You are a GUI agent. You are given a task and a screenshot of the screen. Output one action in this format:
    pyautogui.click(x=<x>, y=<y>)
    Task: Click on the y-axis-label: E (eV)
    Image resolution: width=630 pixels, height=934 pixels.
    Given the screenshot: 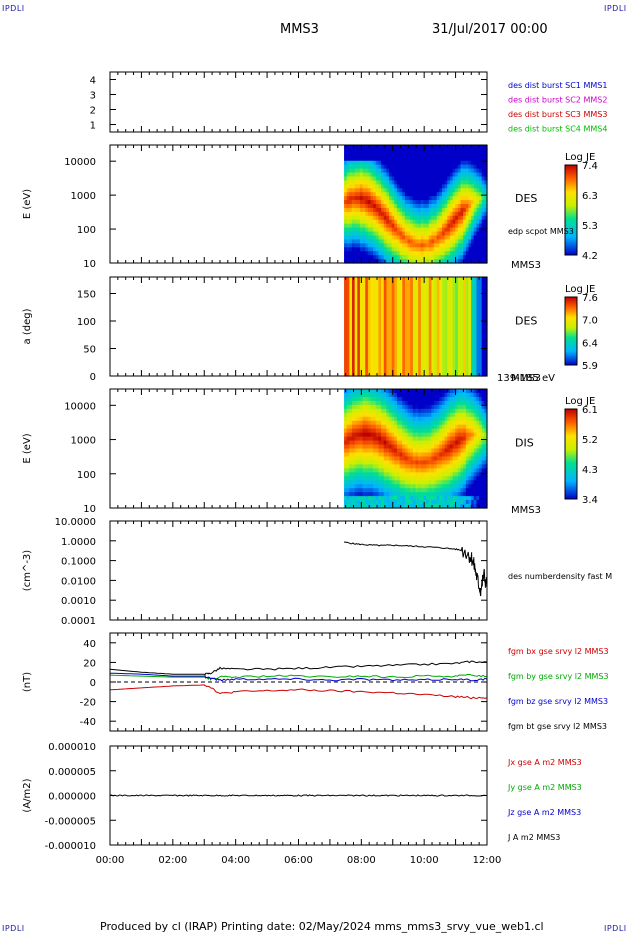 What is the action you would take?
    pyautogui.click(x=27, y=448)
    